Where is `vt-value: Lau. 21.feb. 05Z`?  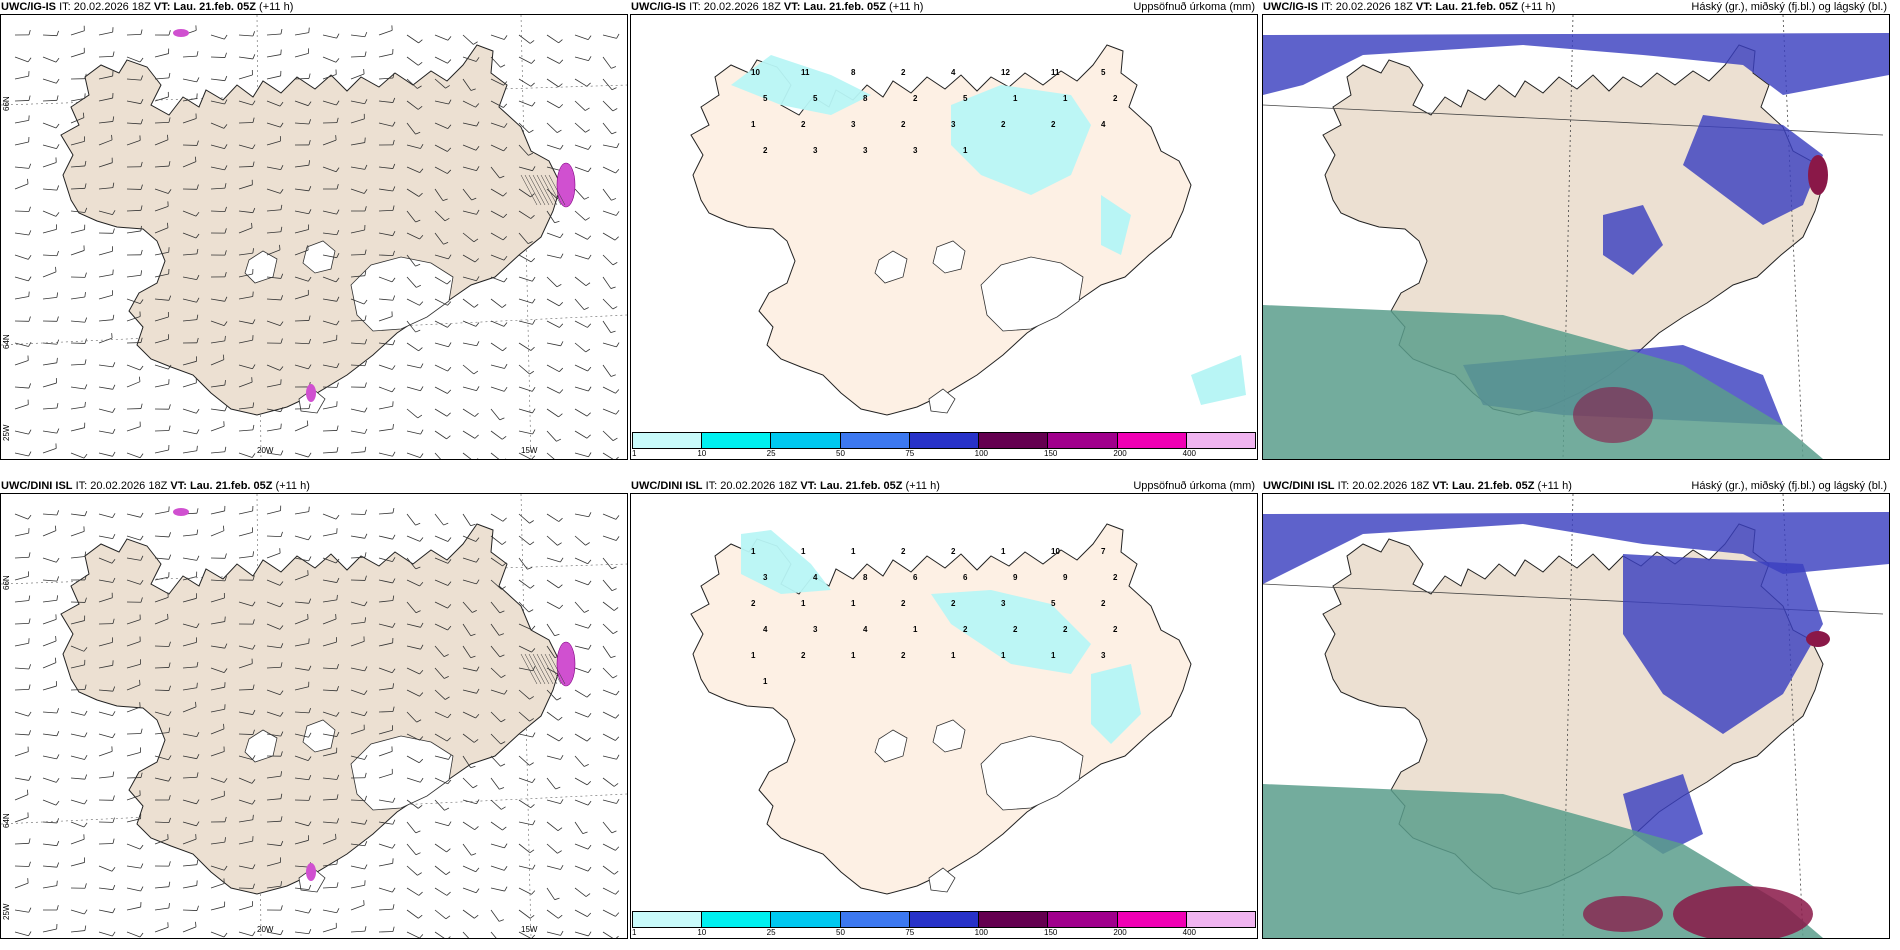
vt-value: Lau. 21.feb. 05Z is located at coordinates (861, 486).